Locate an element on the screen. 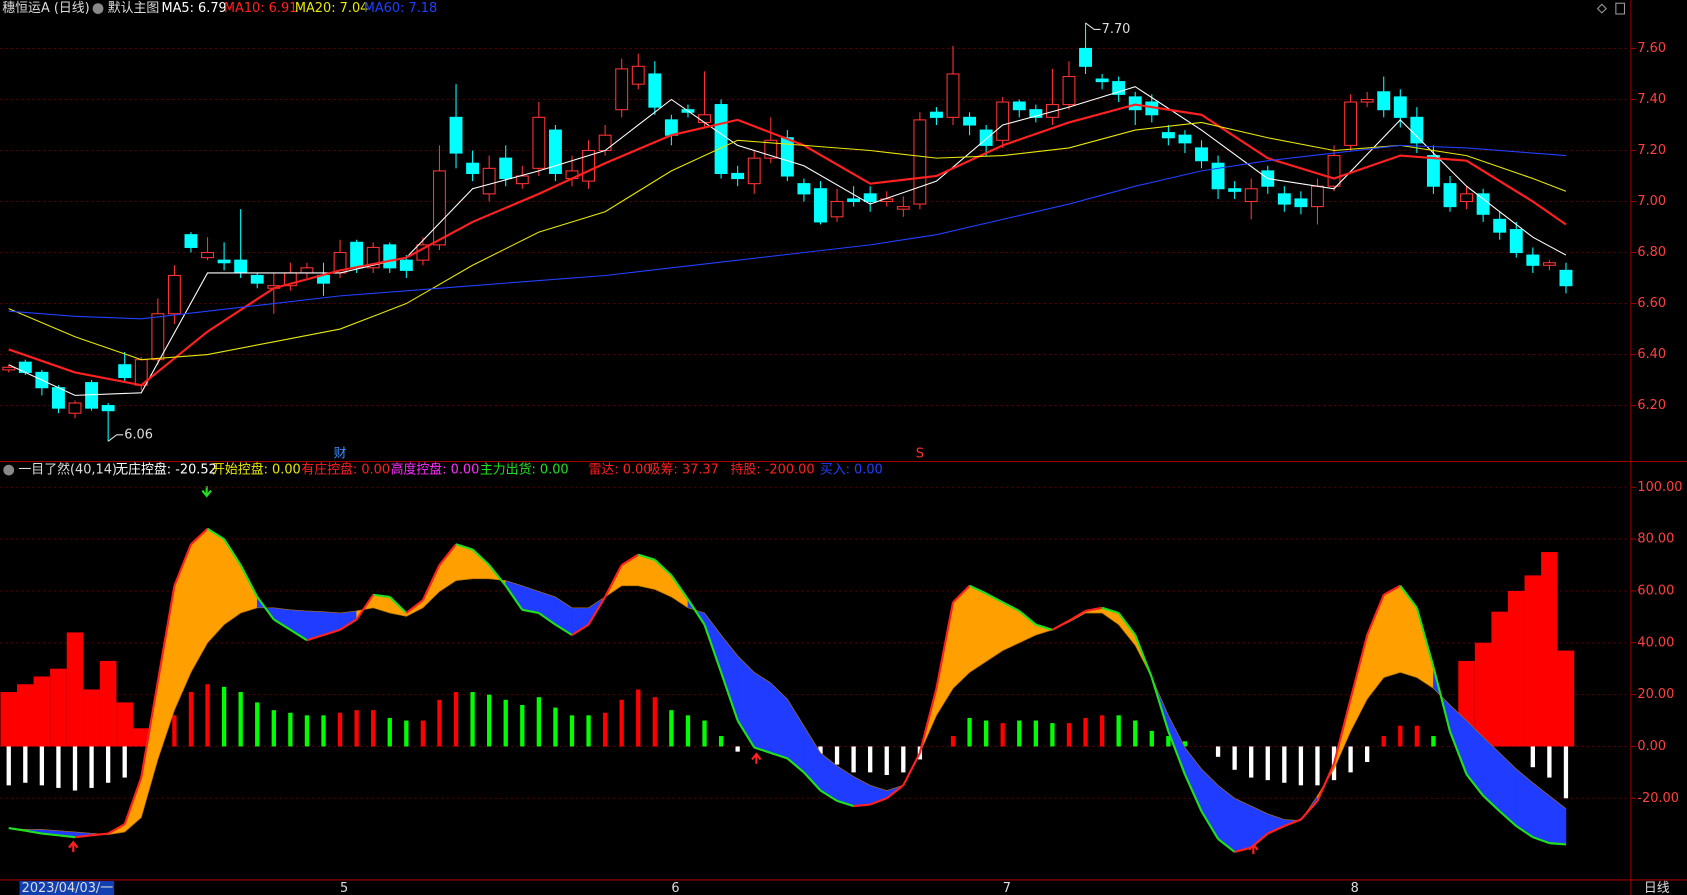 Image resolution: width=1687 pixels, height=895 pixels. annotation: 6.06 is located at coordinates (138, 434).